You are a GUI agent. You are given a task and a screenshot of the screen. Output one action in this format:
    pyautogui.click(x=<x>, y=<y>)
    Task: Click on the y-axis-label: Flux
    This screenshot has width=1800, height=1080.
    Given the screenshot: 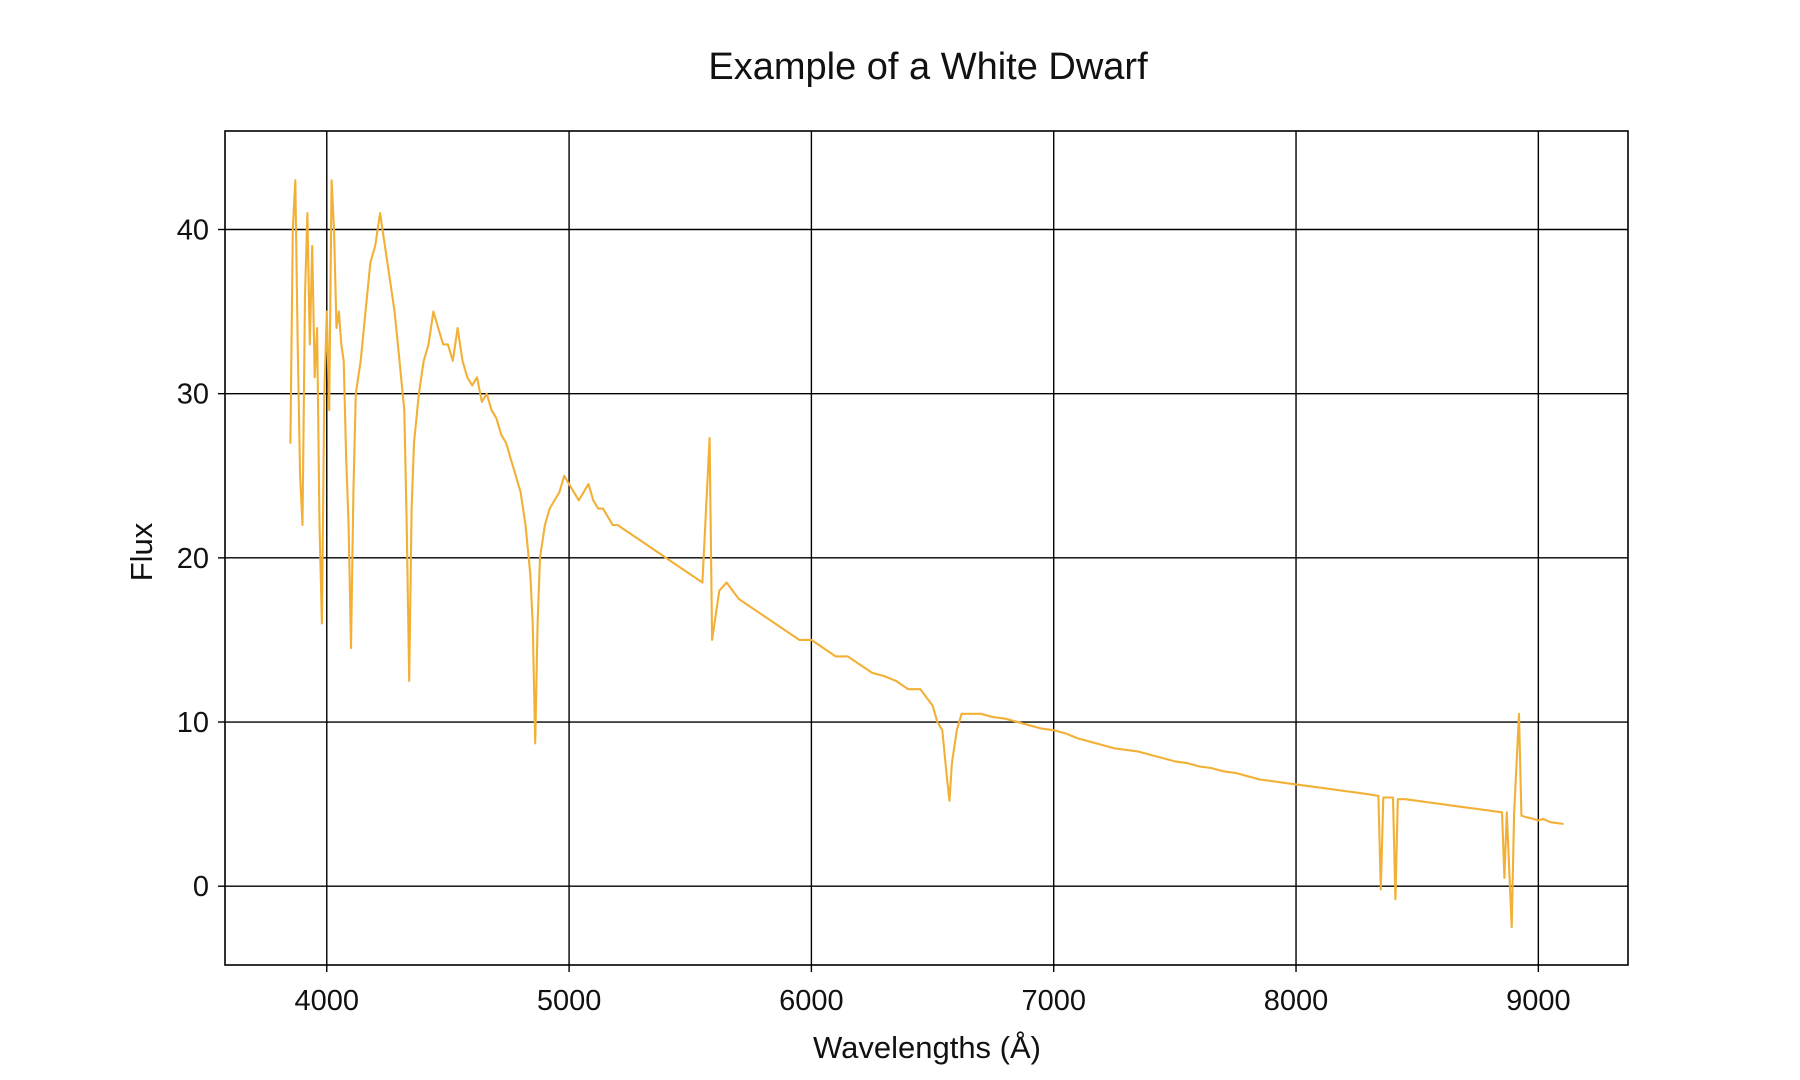 What is the action you would take?
    pyautogui.click(x=141, y=551)
    